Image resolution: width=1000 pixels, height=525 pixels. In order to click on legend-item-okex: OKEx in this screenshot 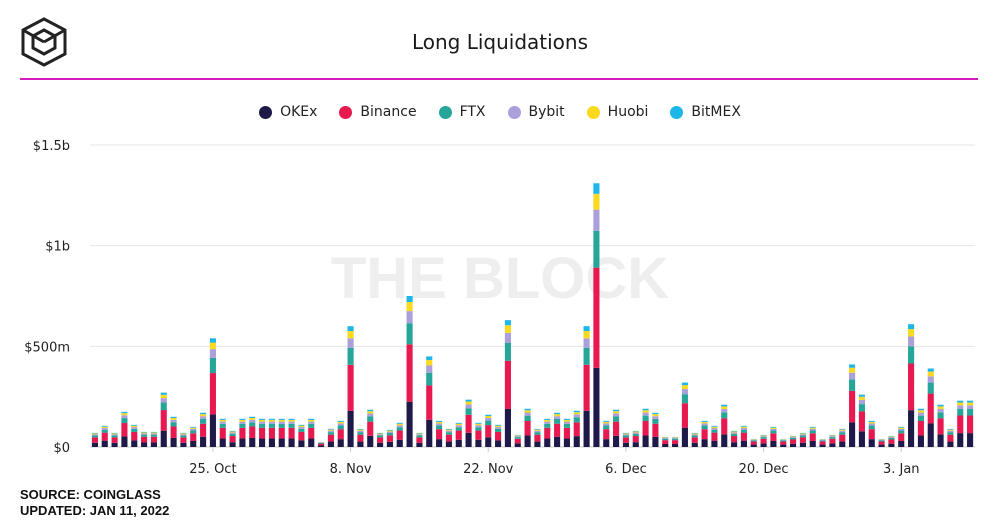, I will do `click(288, 112)`.